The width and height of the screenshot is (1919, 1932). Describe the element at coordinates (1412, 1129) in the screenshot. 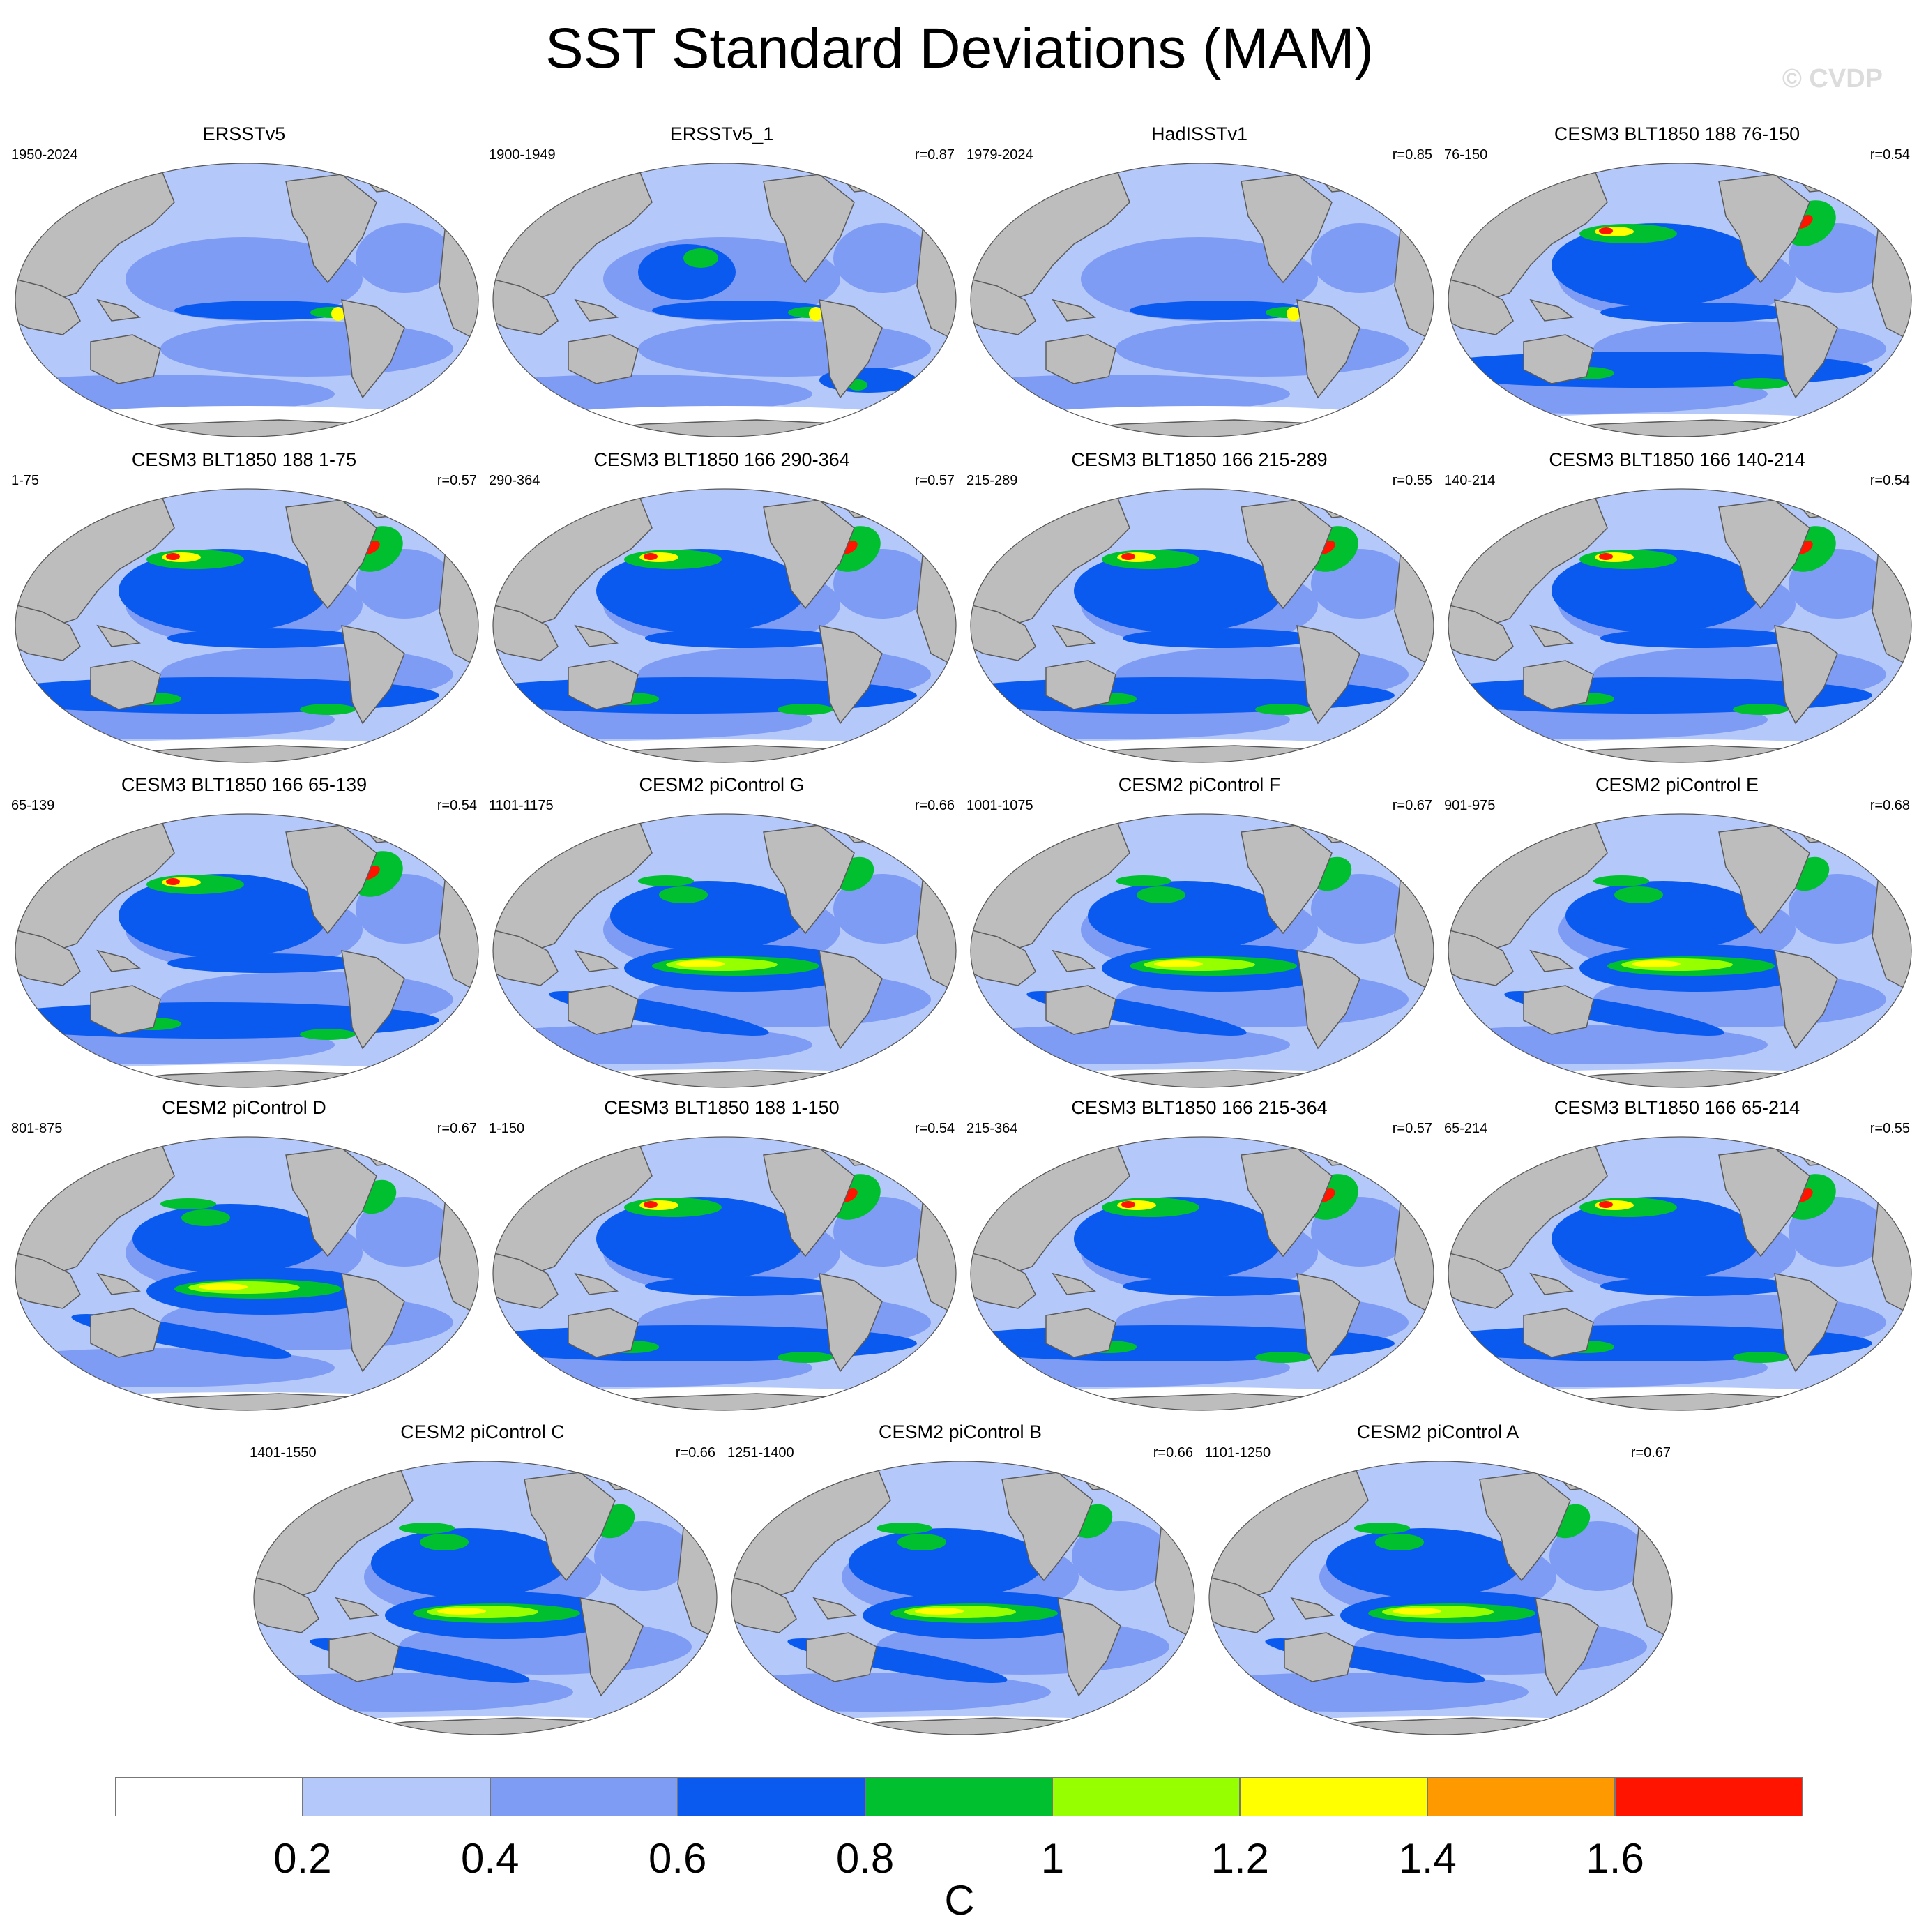

I see `panel-correlation: r=0.57` at that location.